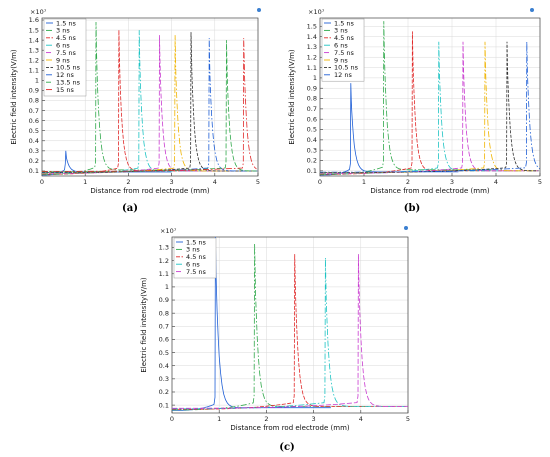 The height and width of the screenshot is (457, 550). Describe the element at coordinates (38, 12) in the screenshot. I see `y-axis-multiplier: ×10⁷` at that location.